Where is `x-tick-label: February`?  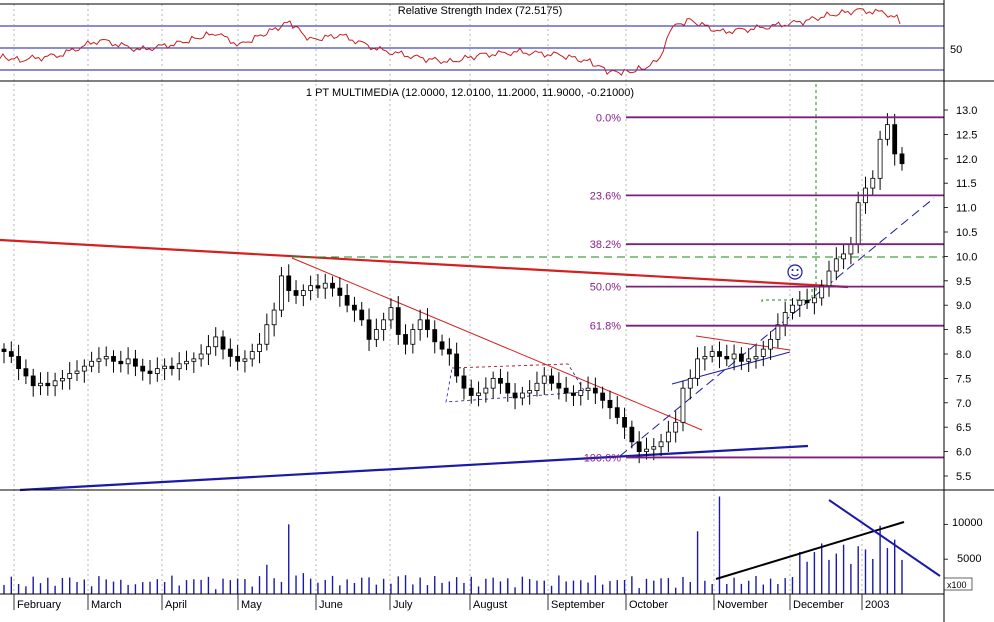
x-tick-label: February is located at coordinates (39, 605).